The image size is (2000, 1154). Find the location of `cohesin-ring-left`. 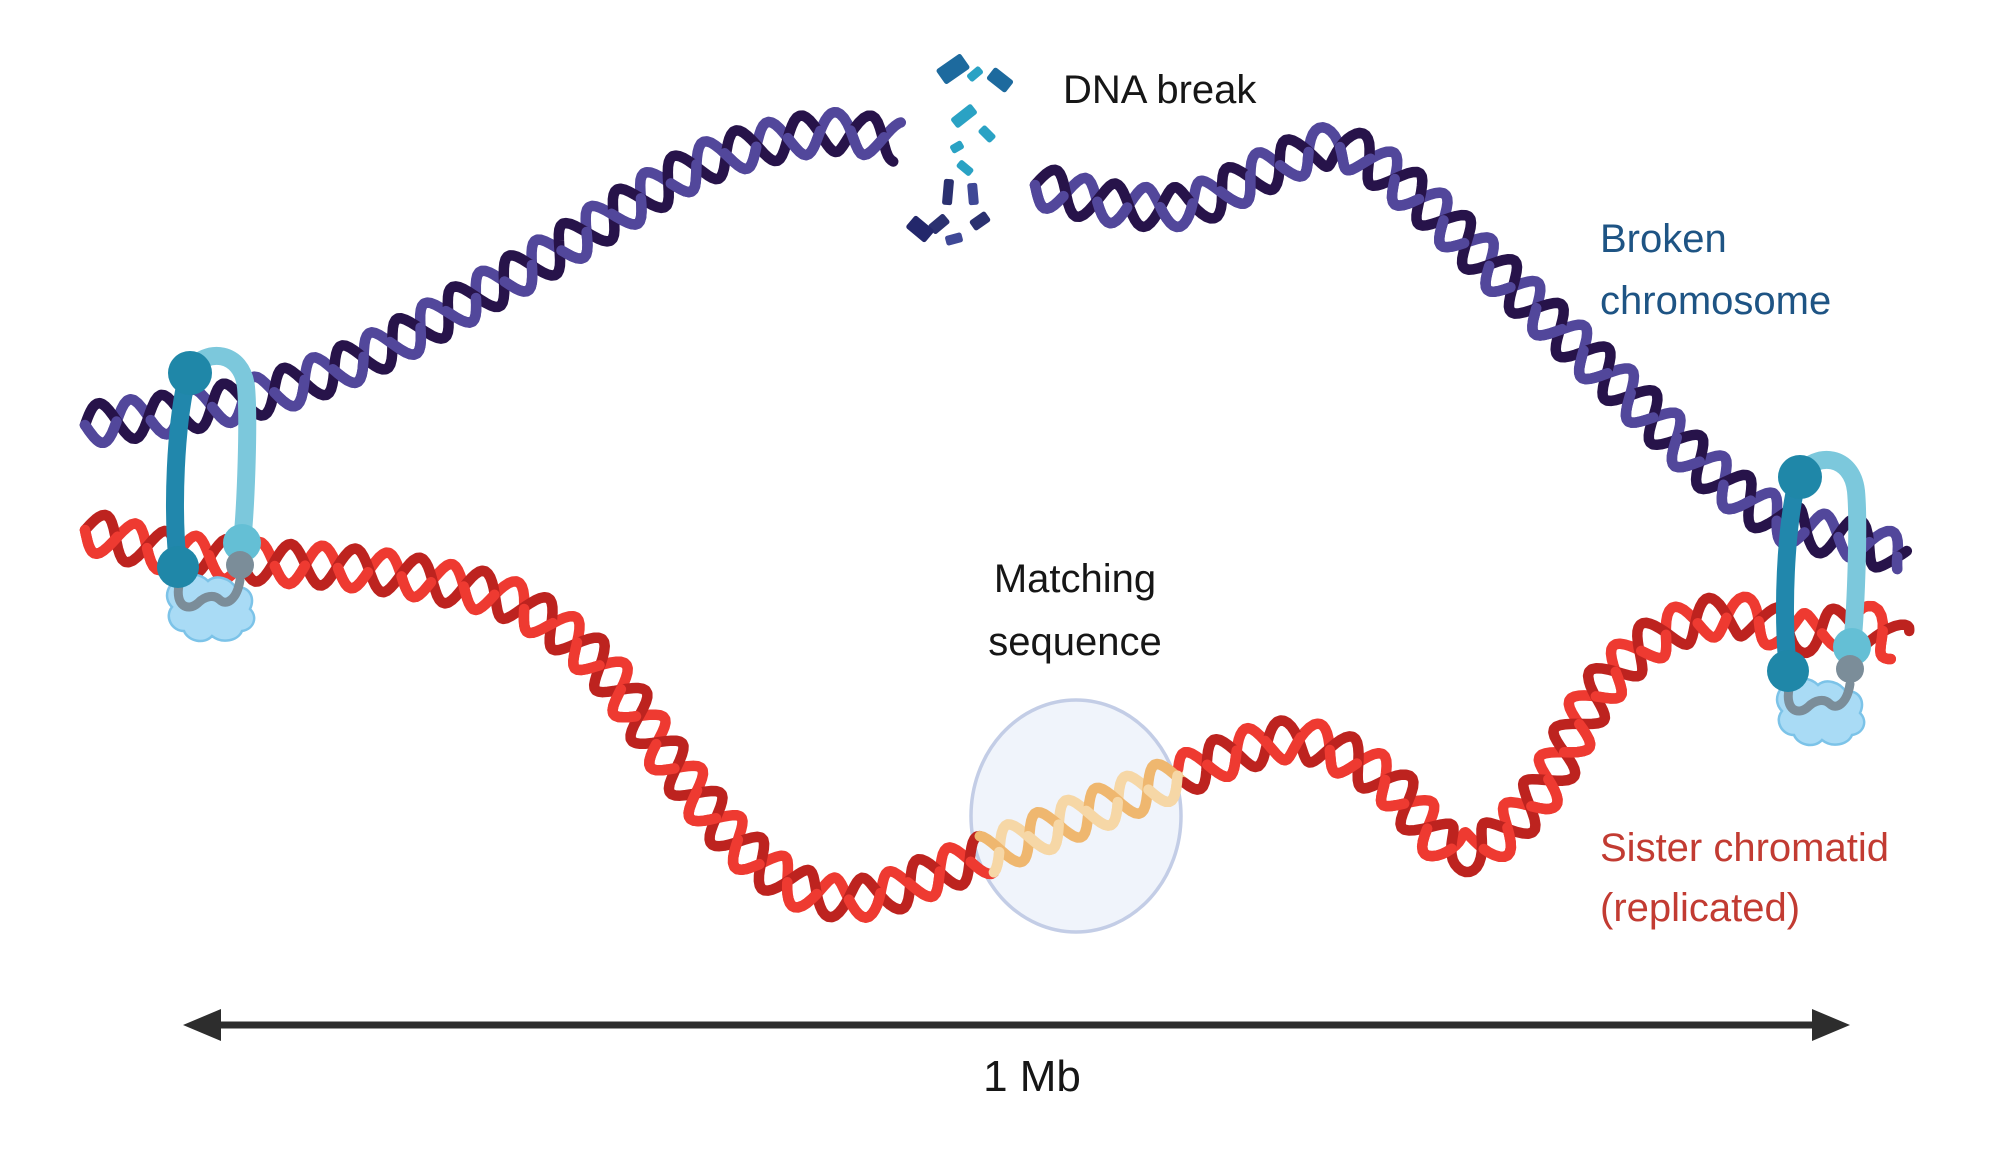

cohesin-ring-left is located at coordinates (209, 495).